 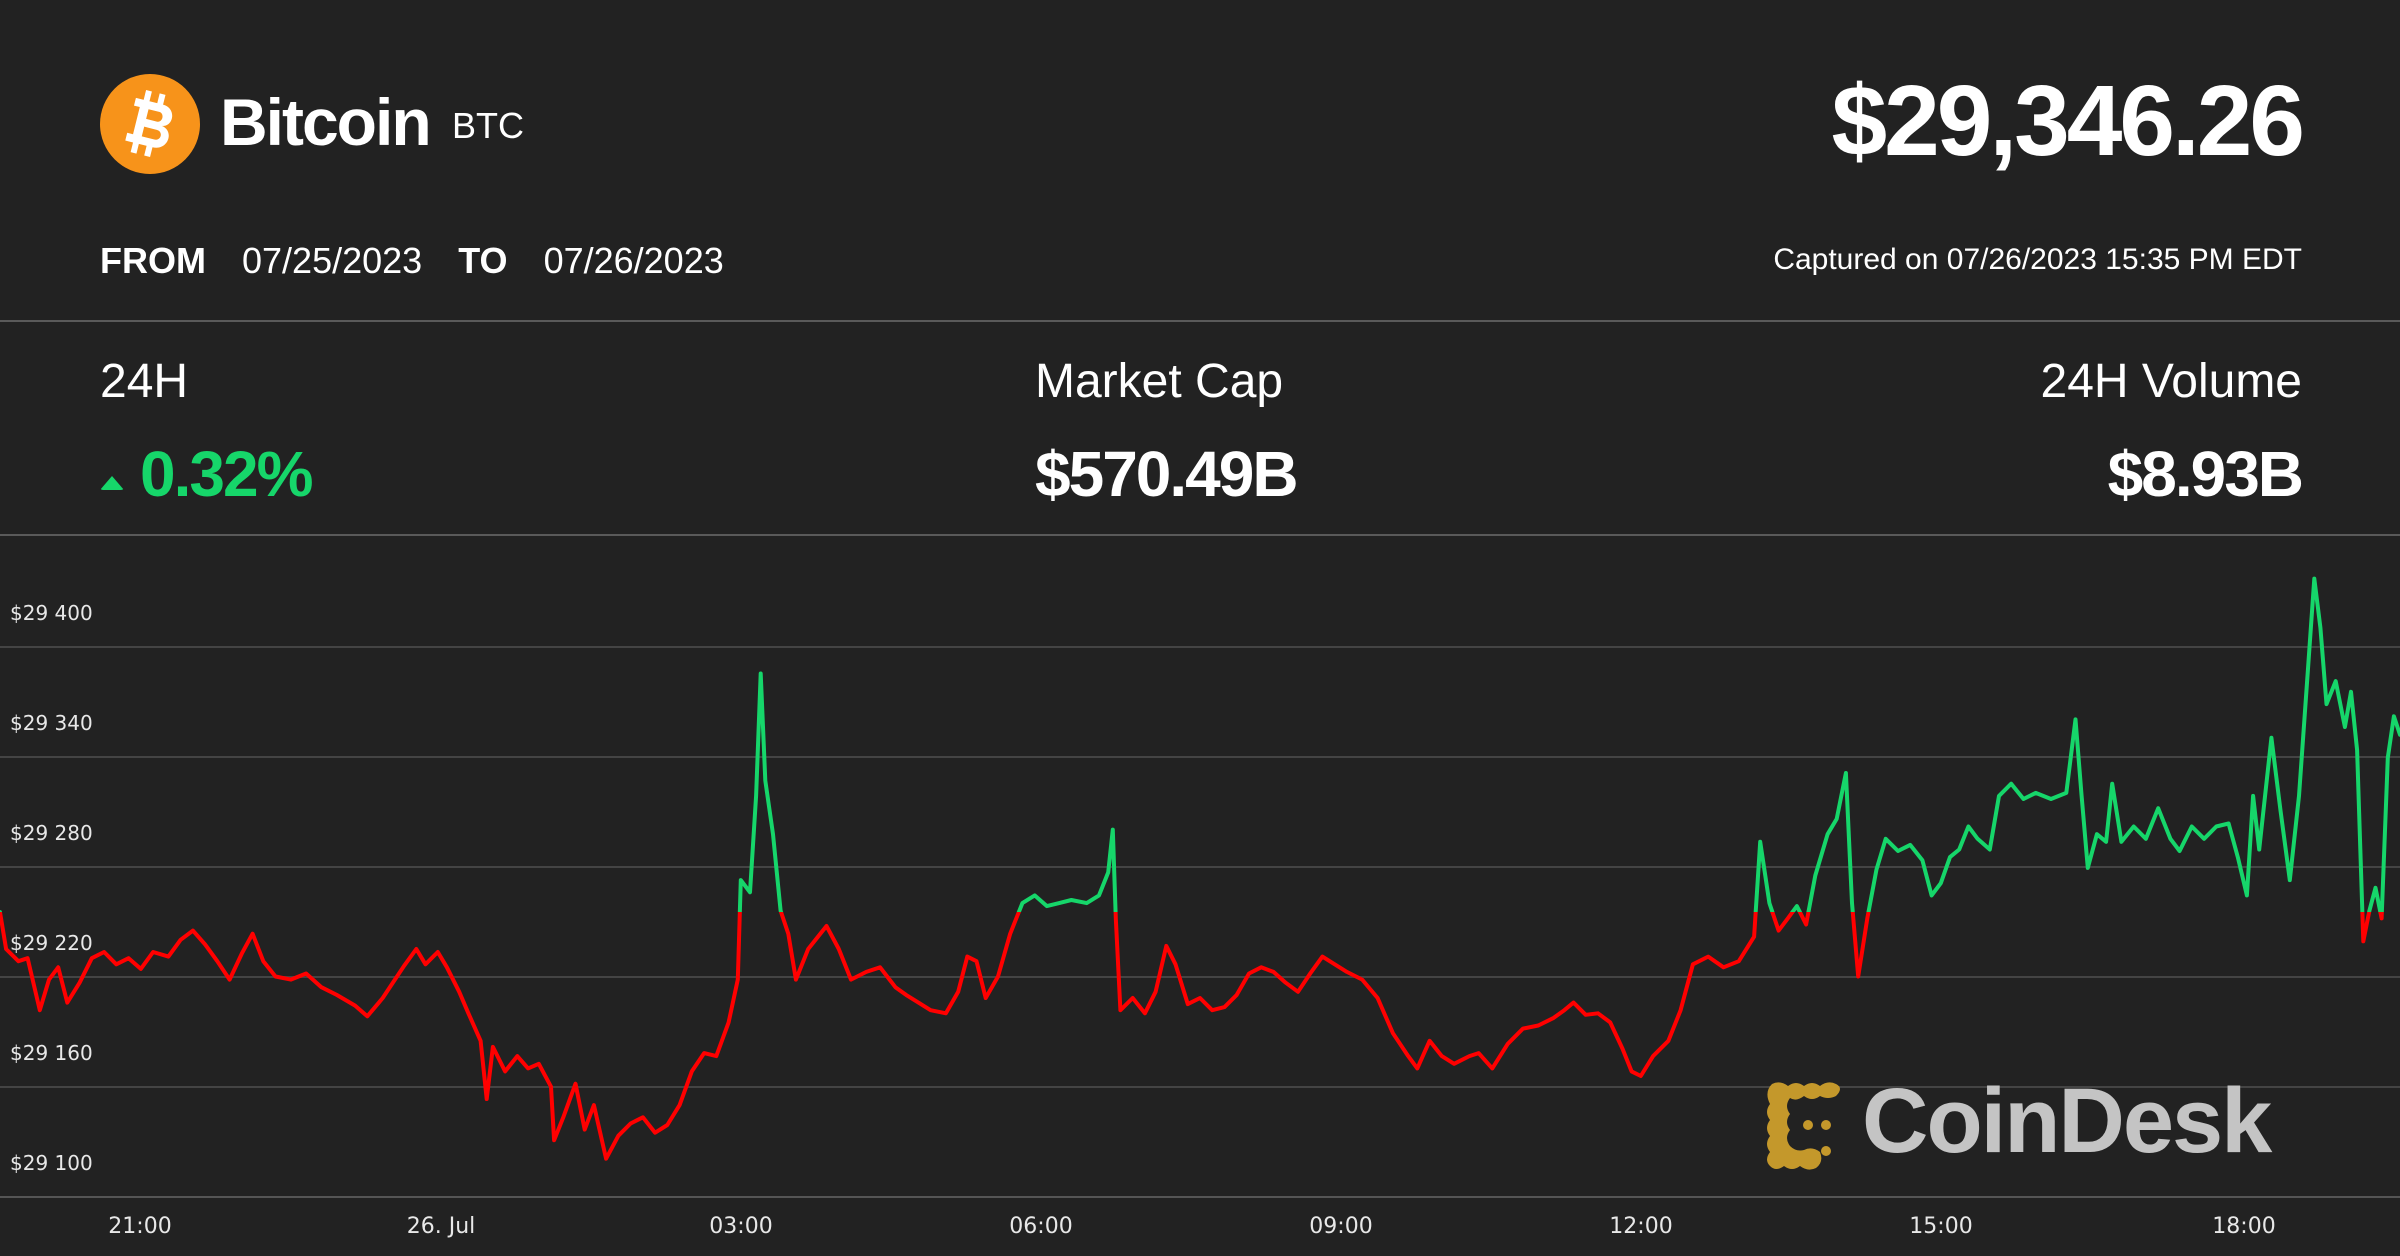 What do you see at coordinates (144, 381) in the screenshot?
I see `change-label: 24H` at bounding box center [144, 381].